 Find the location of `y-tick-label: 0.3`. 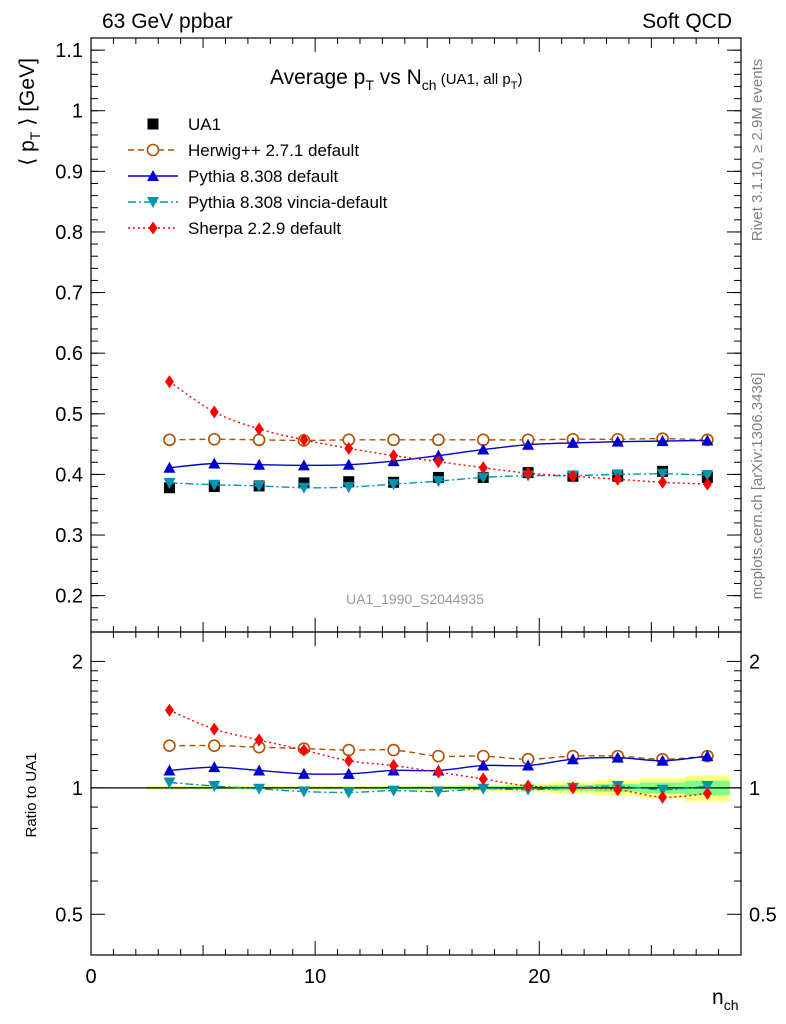

y-tick-label: 0.3 is located at coordinates (69, 536).